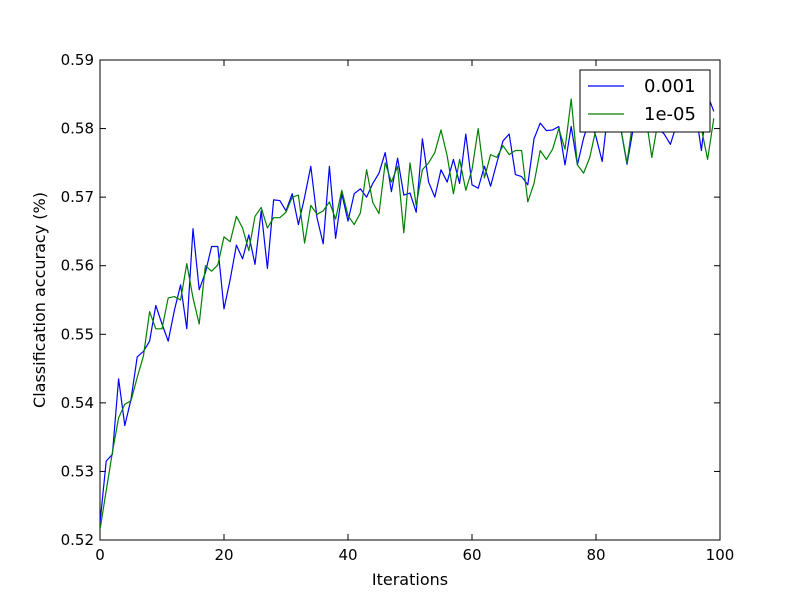  What do you see at coordinates (471, 555) in the screenshot?
I see `x-tick-label: 60` at bounding box center [471, 555].